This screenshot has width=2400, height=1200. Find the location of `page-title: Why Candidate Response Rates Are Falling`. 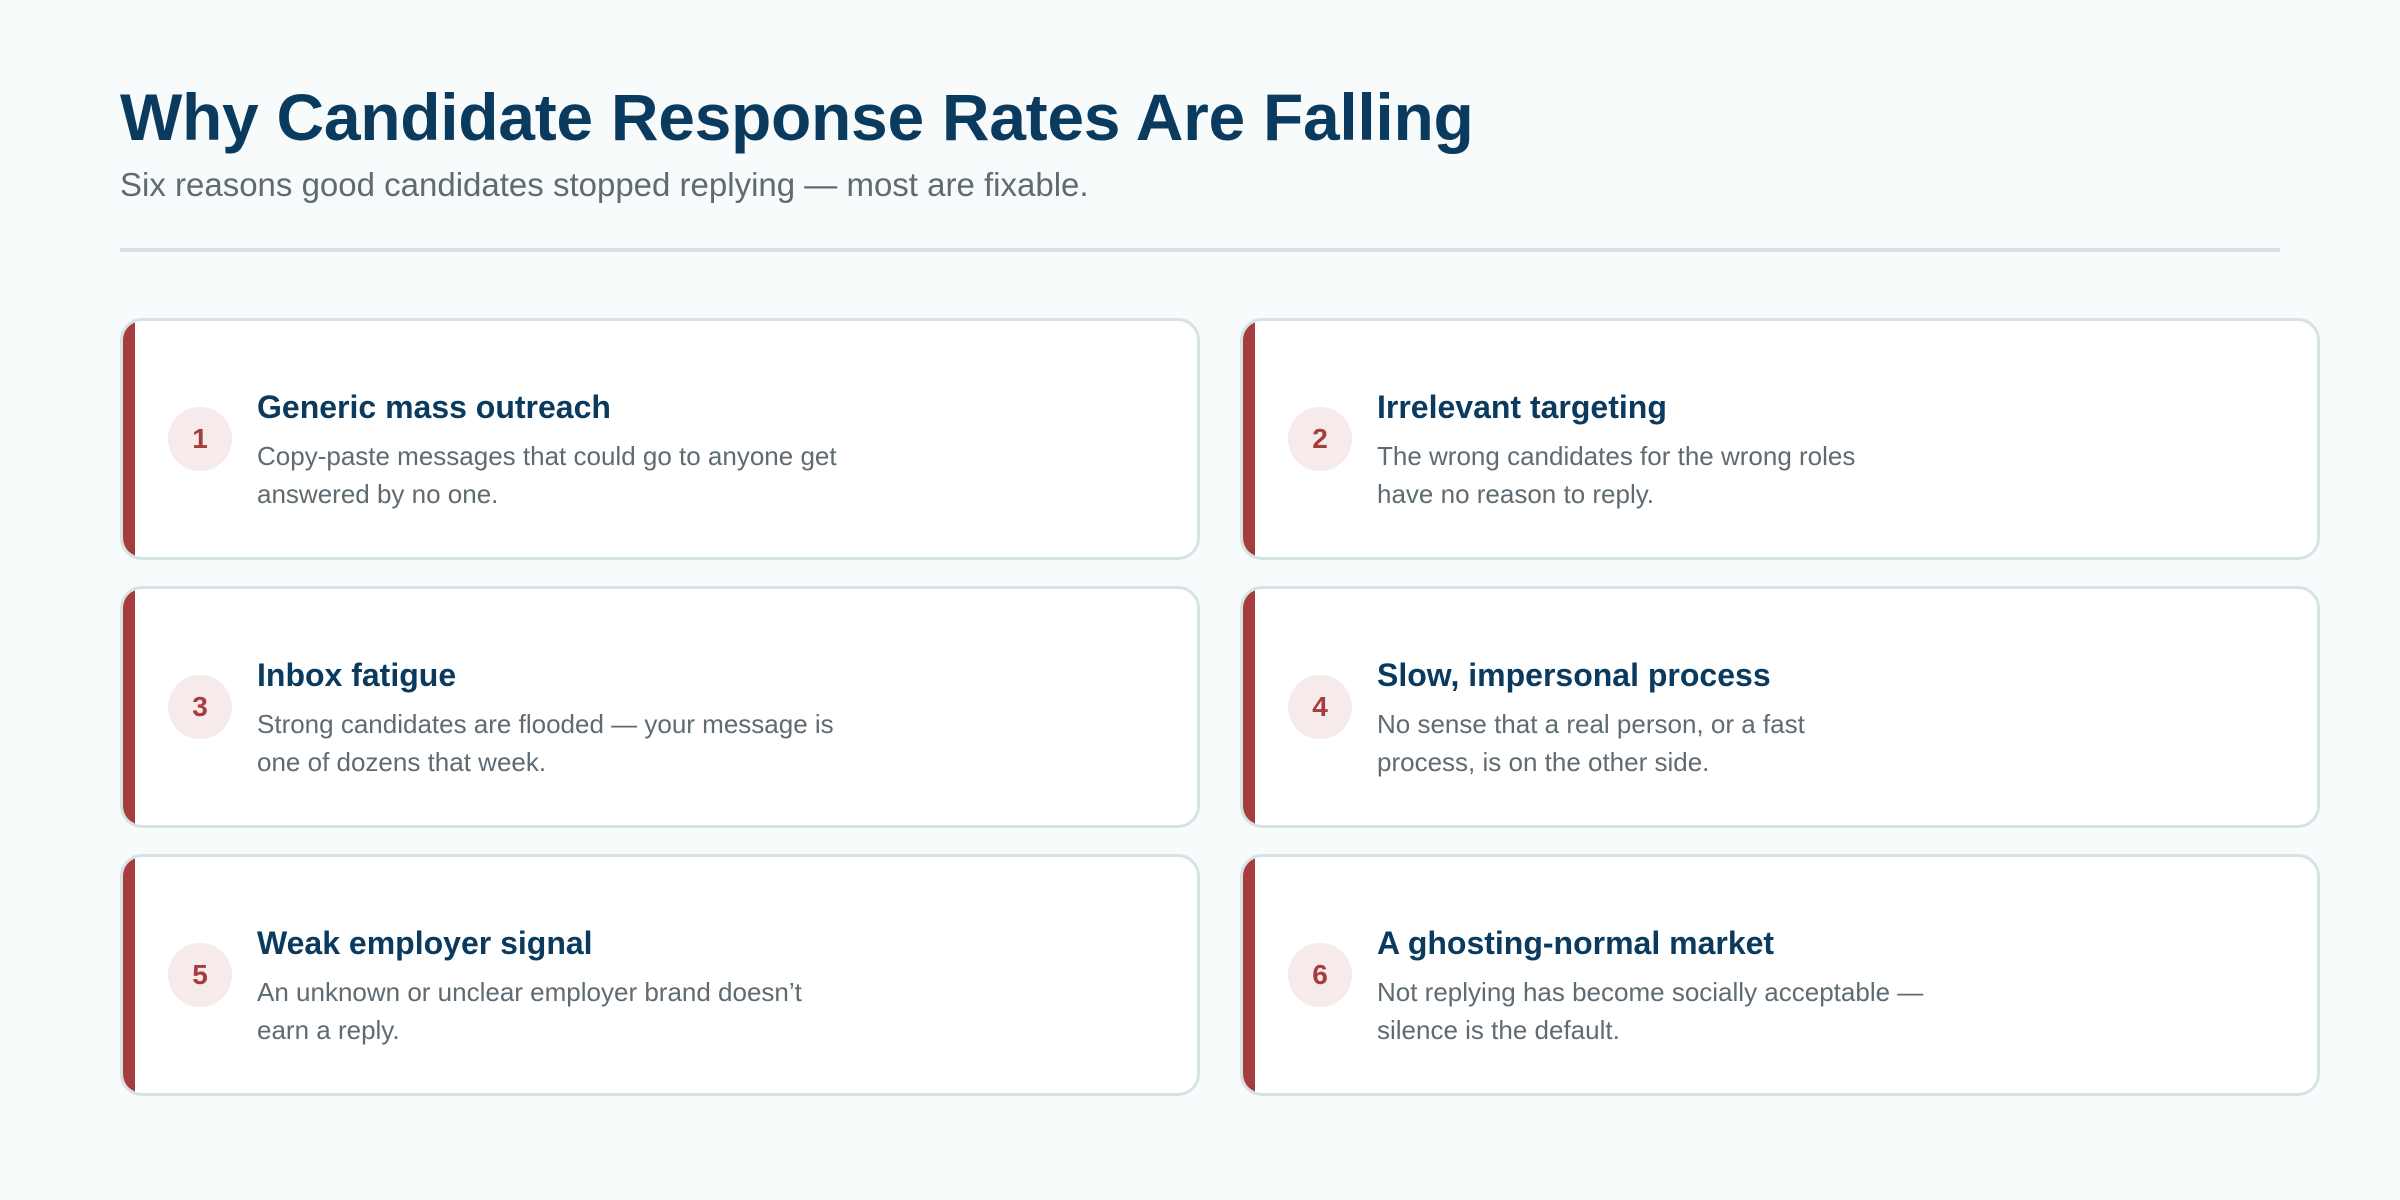

page-title: Why Candidate Response Rates Are Falling is located at coordinates (797, 117).